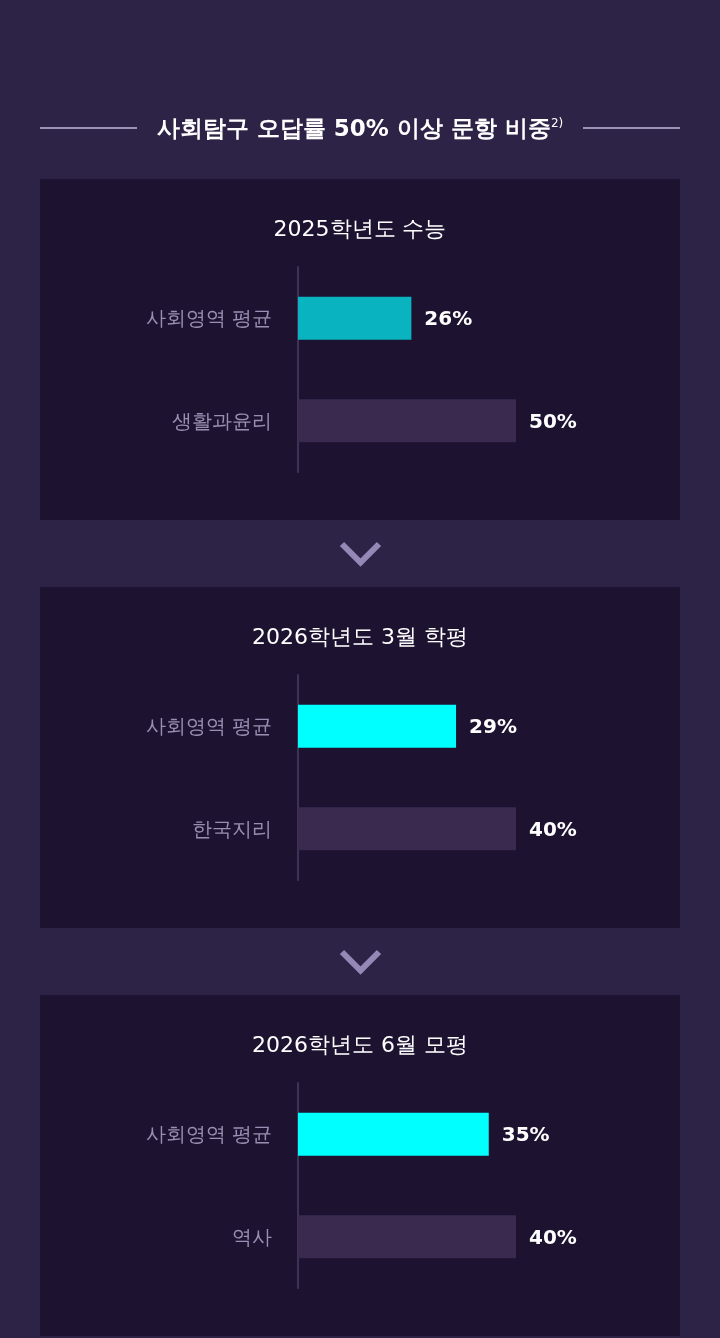 The height and width of the screenshot is (1338, 720). Describe the element at coordinates (222, 420) in the screenshot. I see `y-tick-label: 생활과윤리` at that location.